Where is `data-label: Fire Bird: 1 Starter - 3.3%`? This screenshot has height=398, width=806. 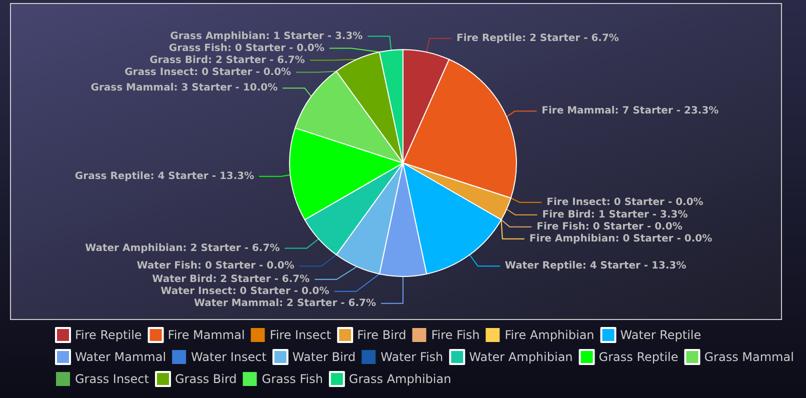 data-label: Fire Bird: 1 Starter - 3.3% is located at coordinates (615, 214).